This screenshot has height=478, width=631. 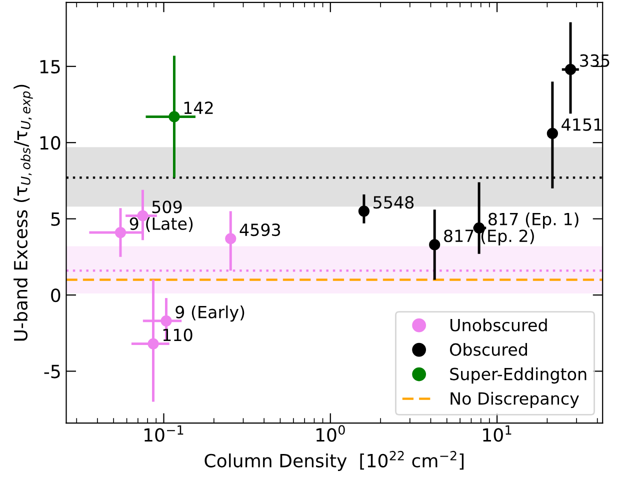 I want to click on x-tick-label: 10$^{1}$, so click(x=497, y=433).